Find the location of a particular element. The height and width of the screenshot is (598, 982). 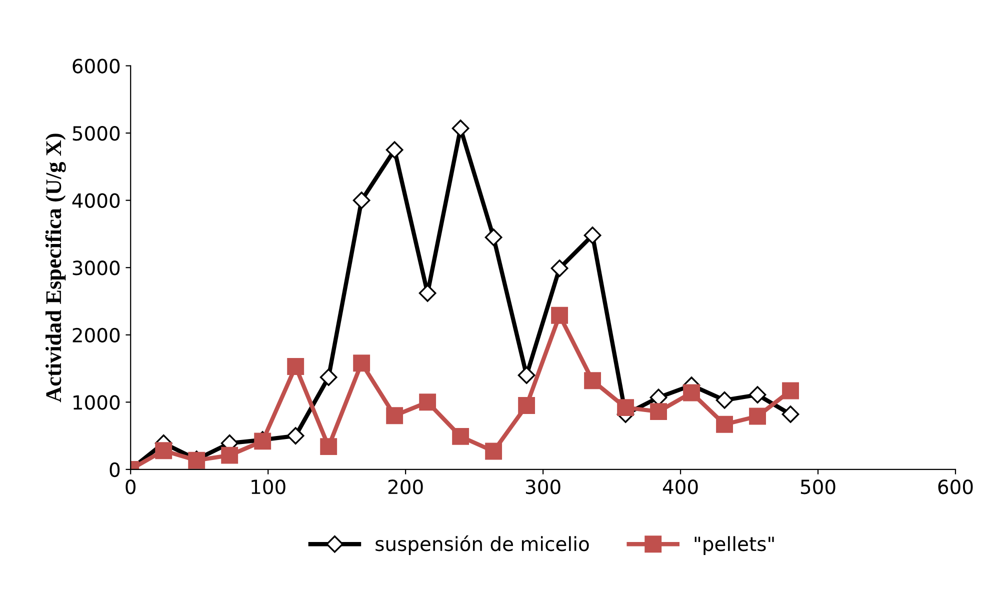

legend-label: suspensión de micelio is located at coordinates (482, 545).